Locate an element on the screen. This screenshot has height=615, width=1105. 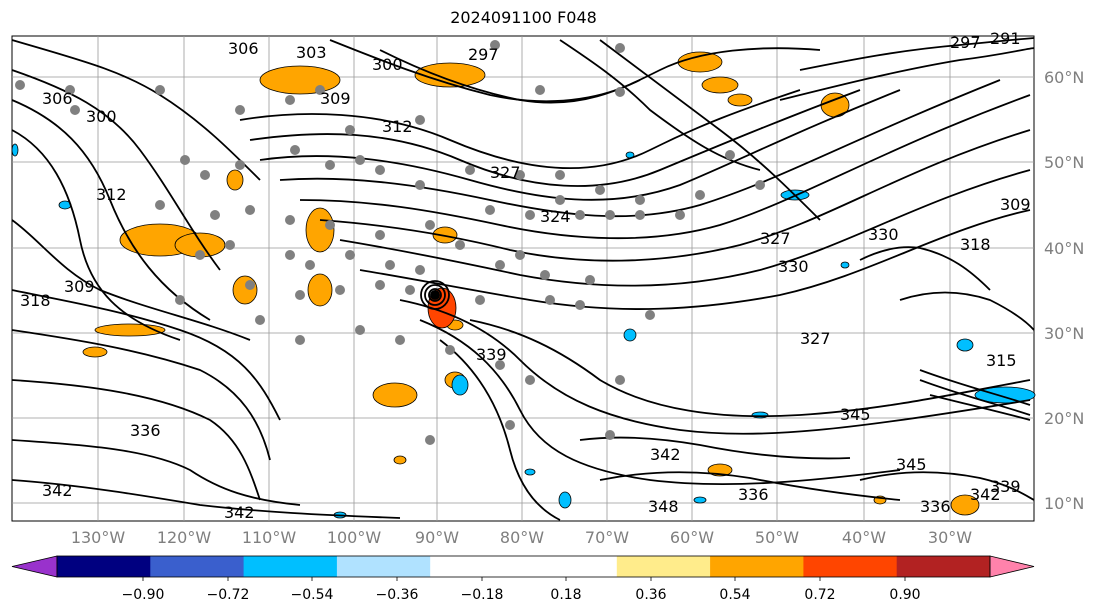
contour-label: 303 is located at coordinates (311, 52).